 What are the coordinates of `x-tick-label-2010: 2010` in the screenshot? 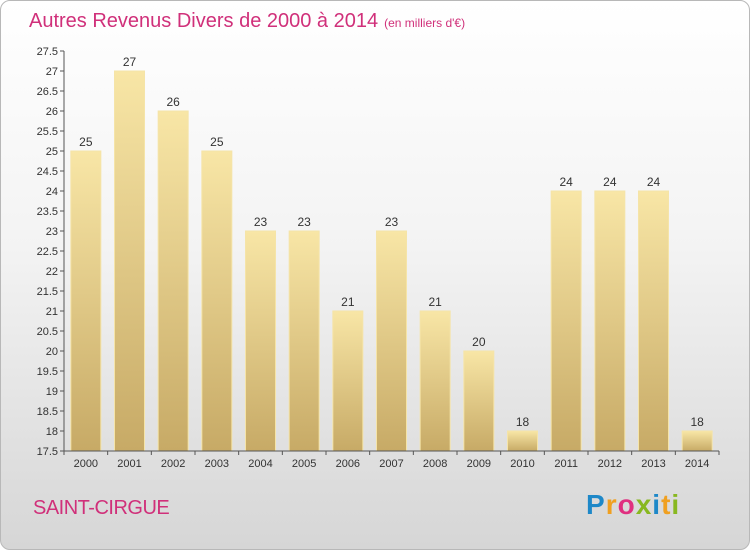 It's located at (522, 464).